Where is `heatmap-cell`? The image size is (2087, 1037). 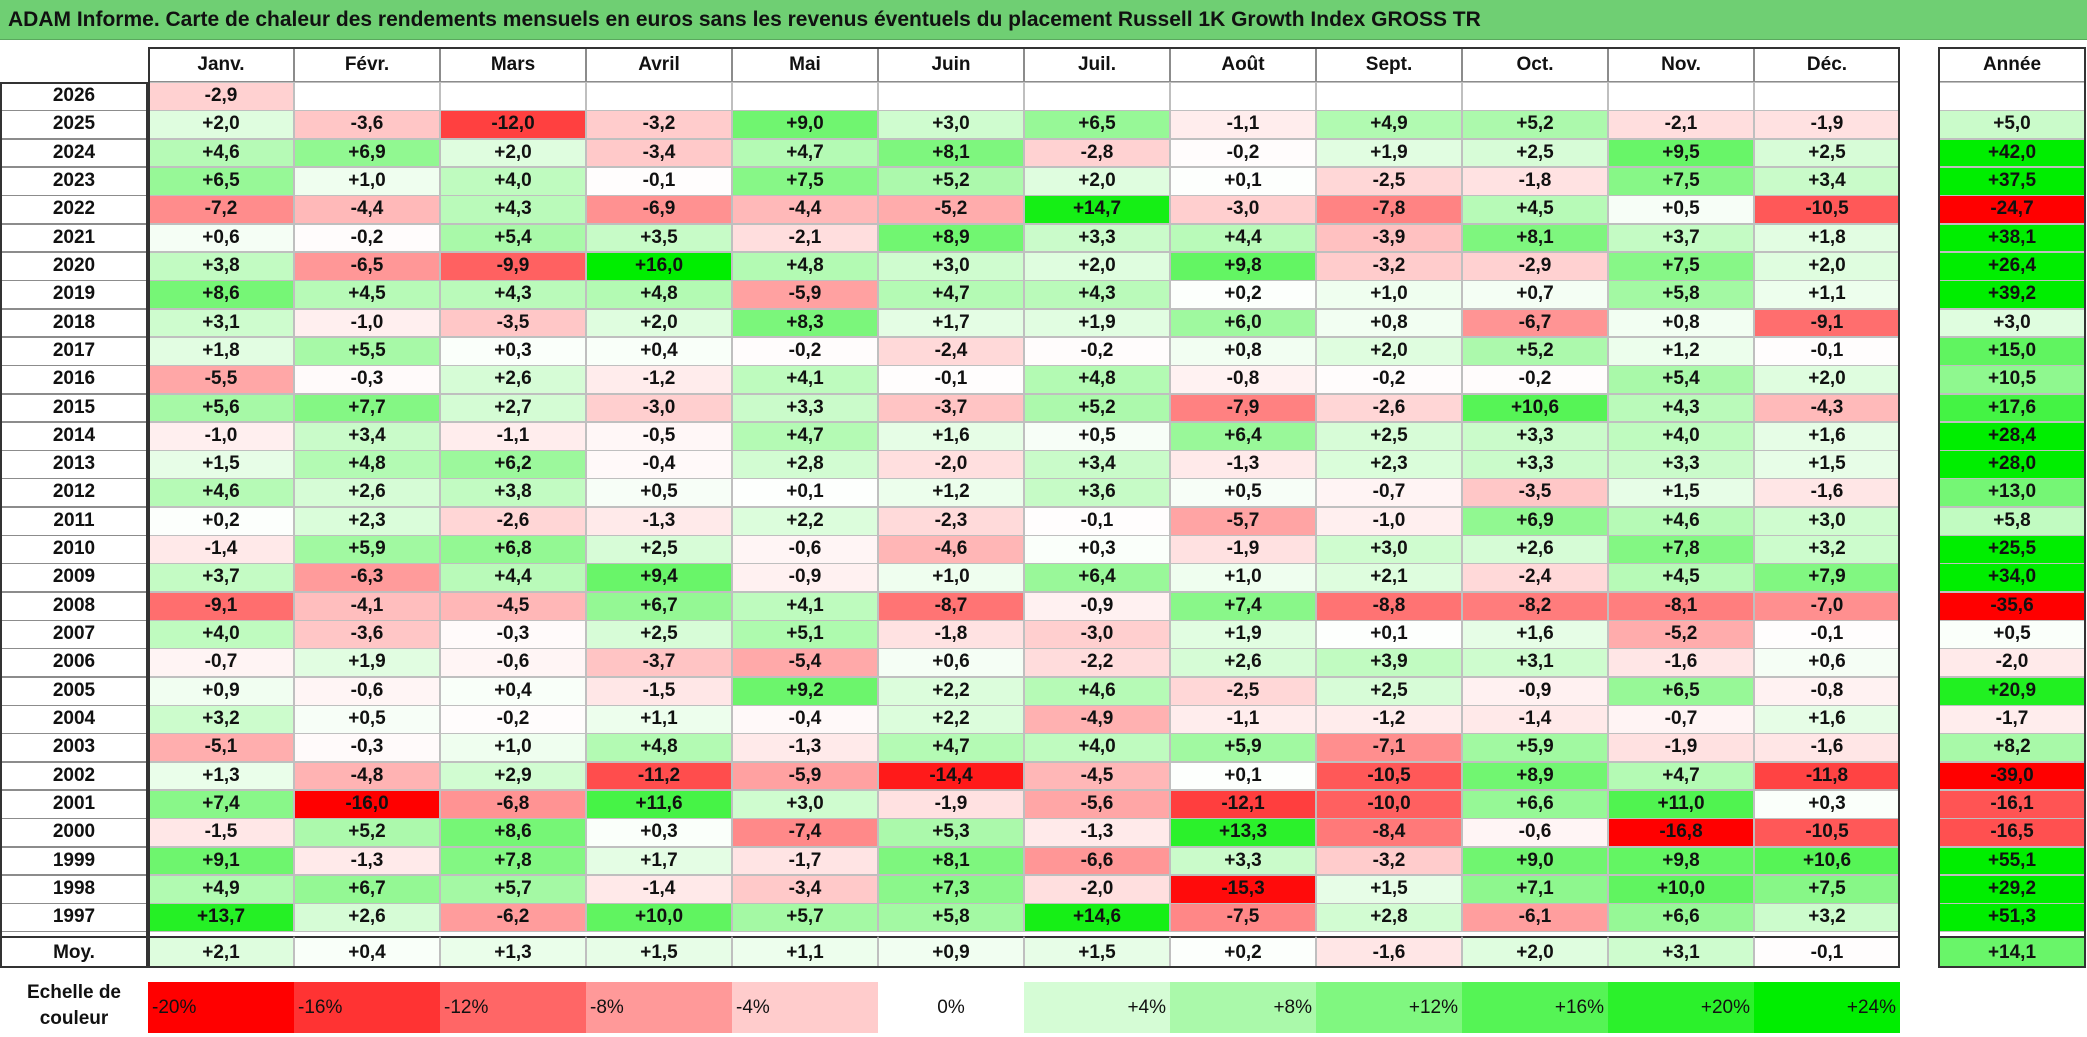
heatmap-cell is located at coordinates (659, 96).